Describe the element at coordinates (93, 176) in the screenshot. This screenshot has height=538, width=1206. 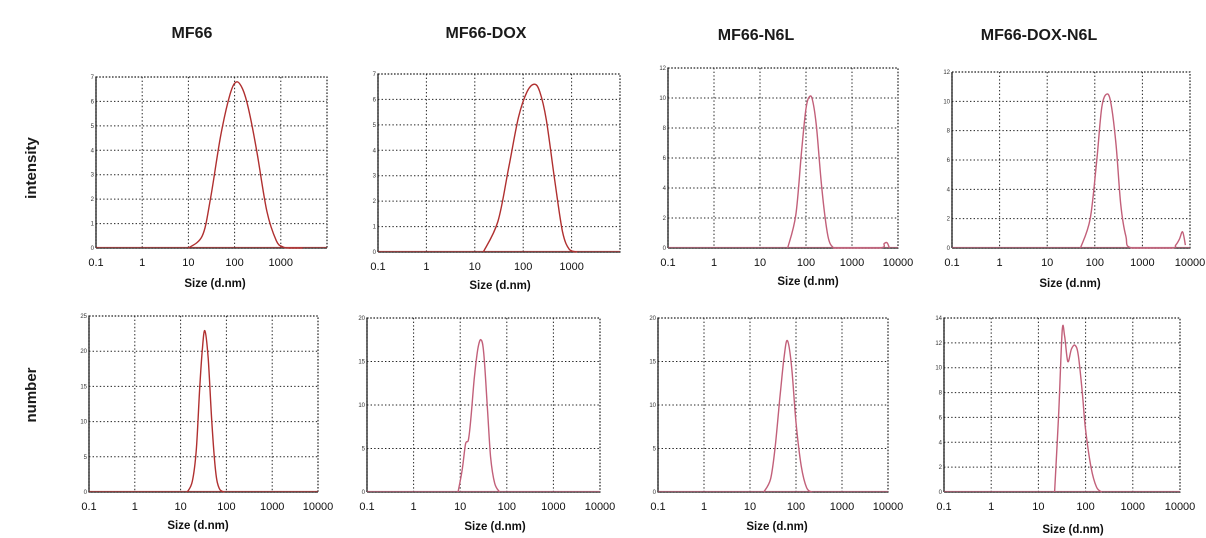
I see `y-tick-label: 3` at that location.